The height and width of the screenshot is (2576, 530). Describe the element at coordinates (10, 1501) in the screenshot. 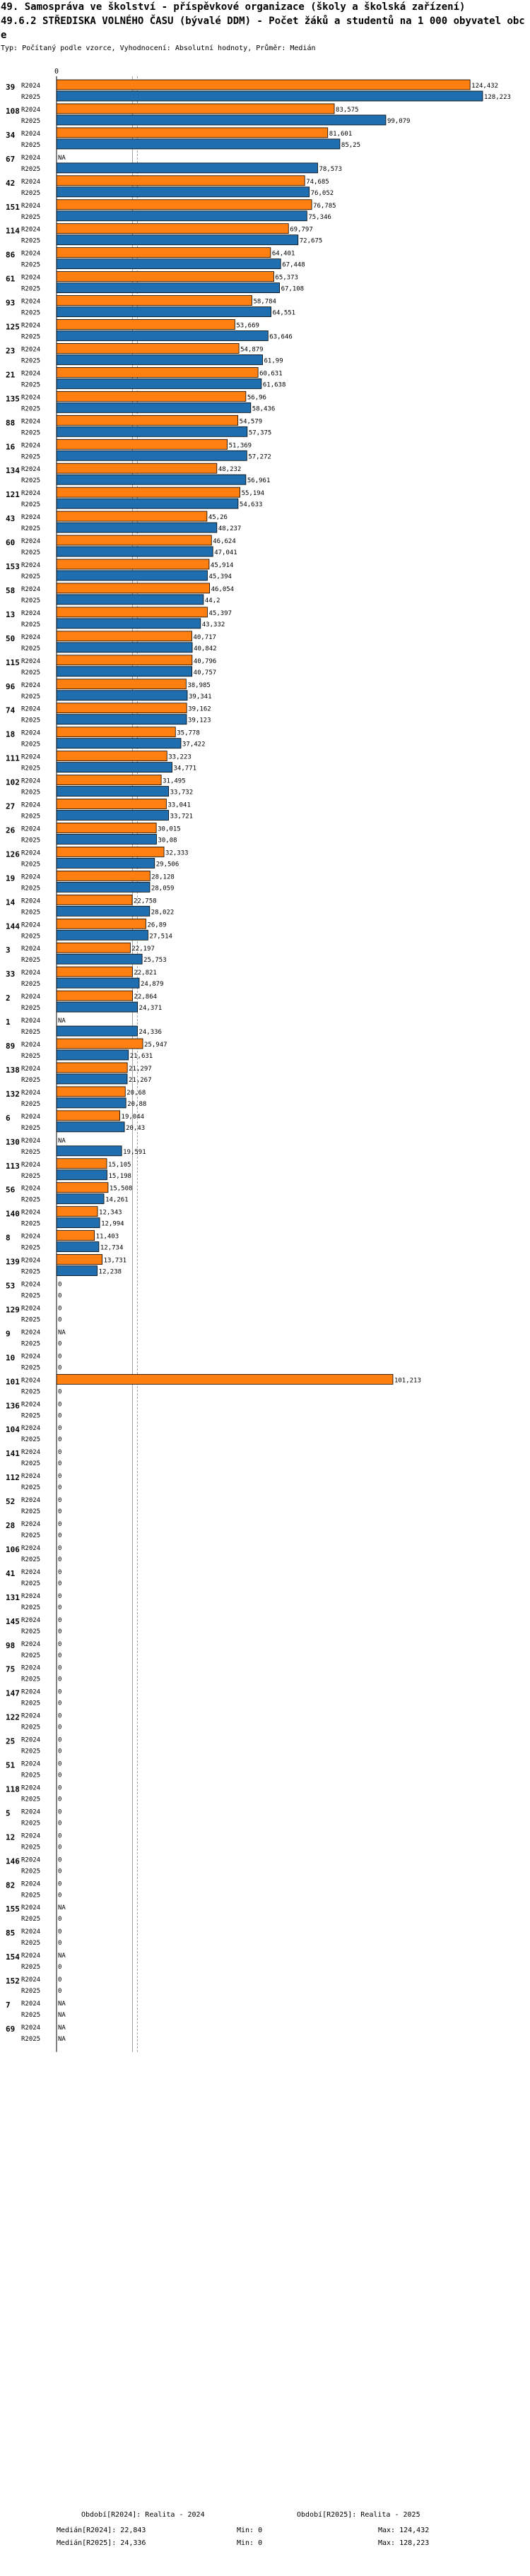

I see `group-label: 52` at that location.